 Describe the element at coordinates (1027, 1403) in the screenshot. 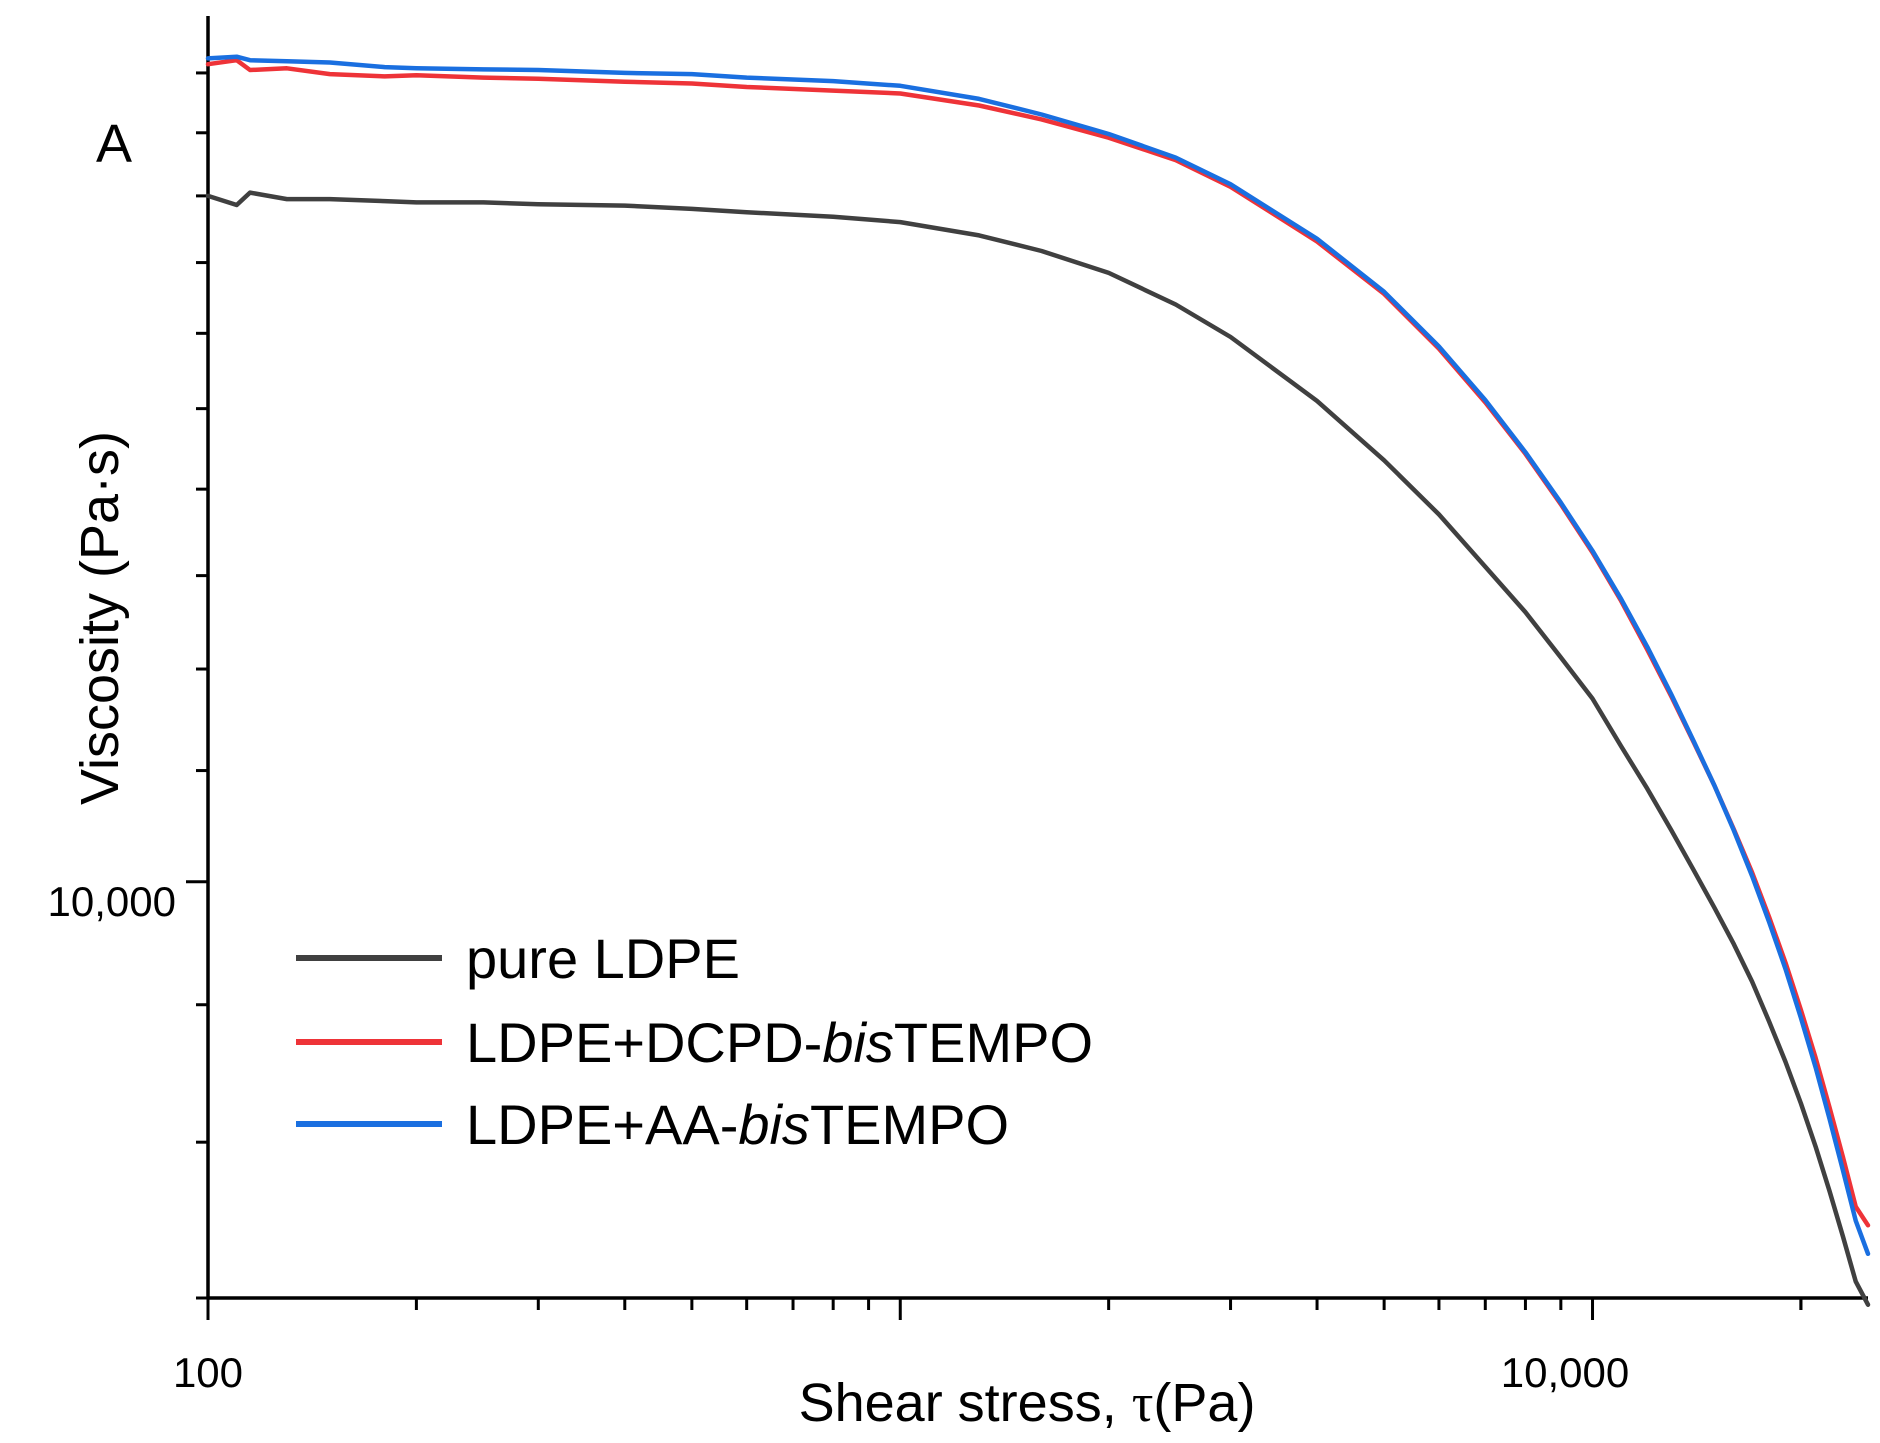

I see `x-axis-title: Shear stress, τ(Pa)` at that location.